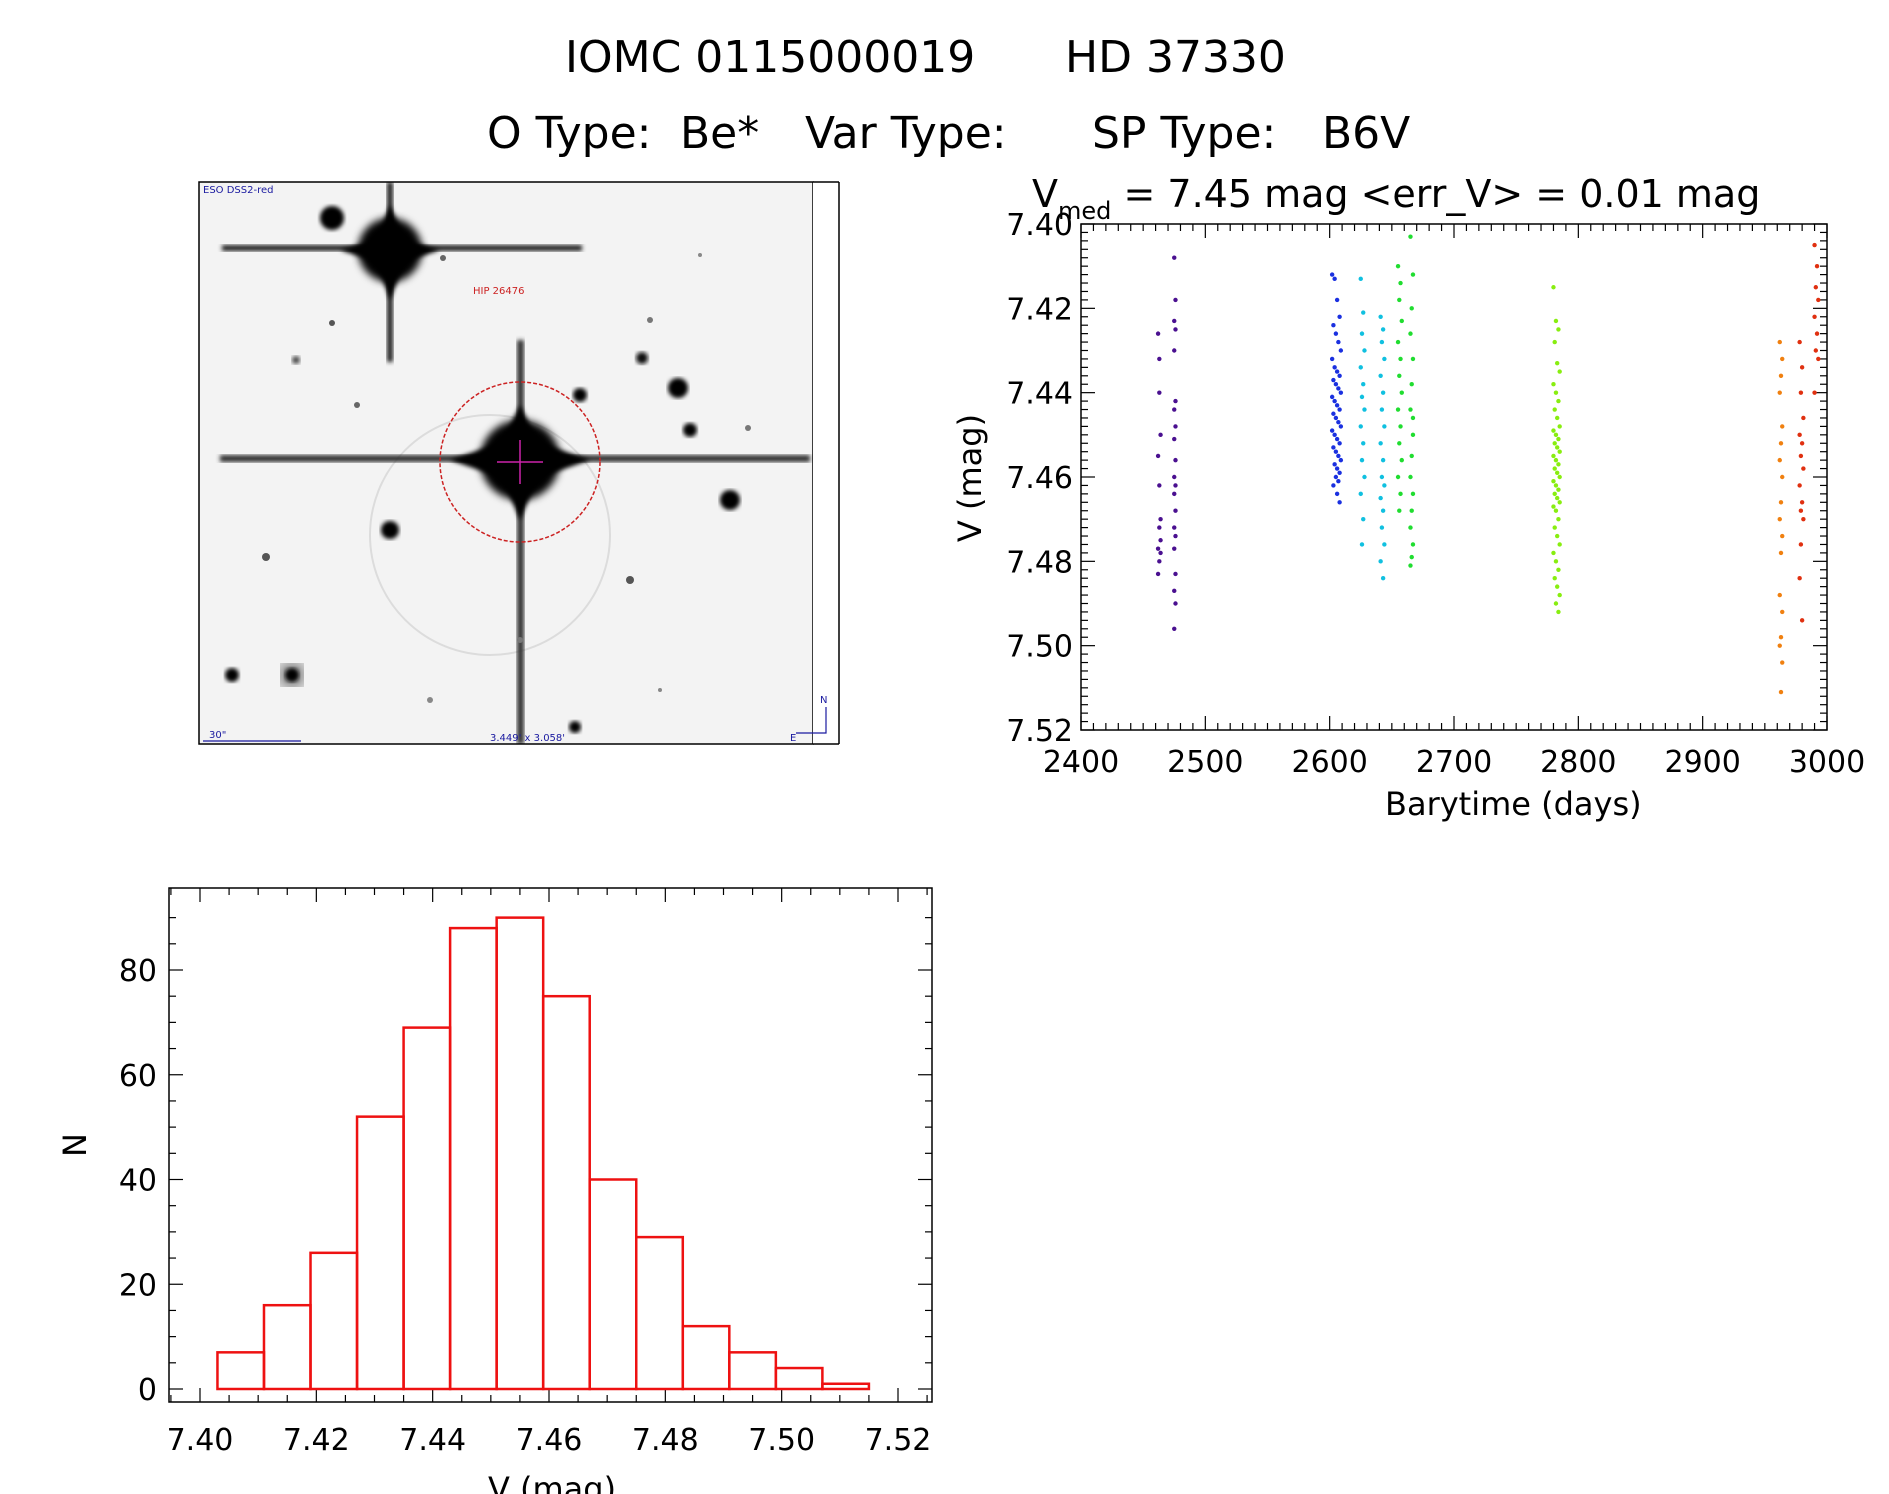 This screenshot has width=1889, height=1494. I want to click on lc-xtick-label: 2900, so click(1702, 762).